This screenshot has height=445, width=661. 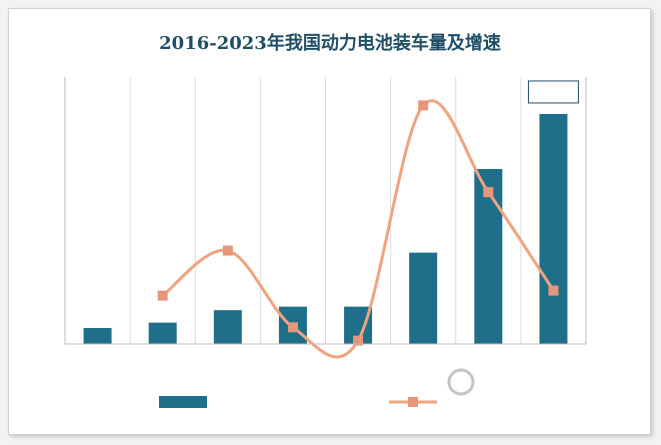 What do you see at coordinates (183, 402) in the screenshot?
I see `legend-swatch-bar` at bounding box center [183, 402].